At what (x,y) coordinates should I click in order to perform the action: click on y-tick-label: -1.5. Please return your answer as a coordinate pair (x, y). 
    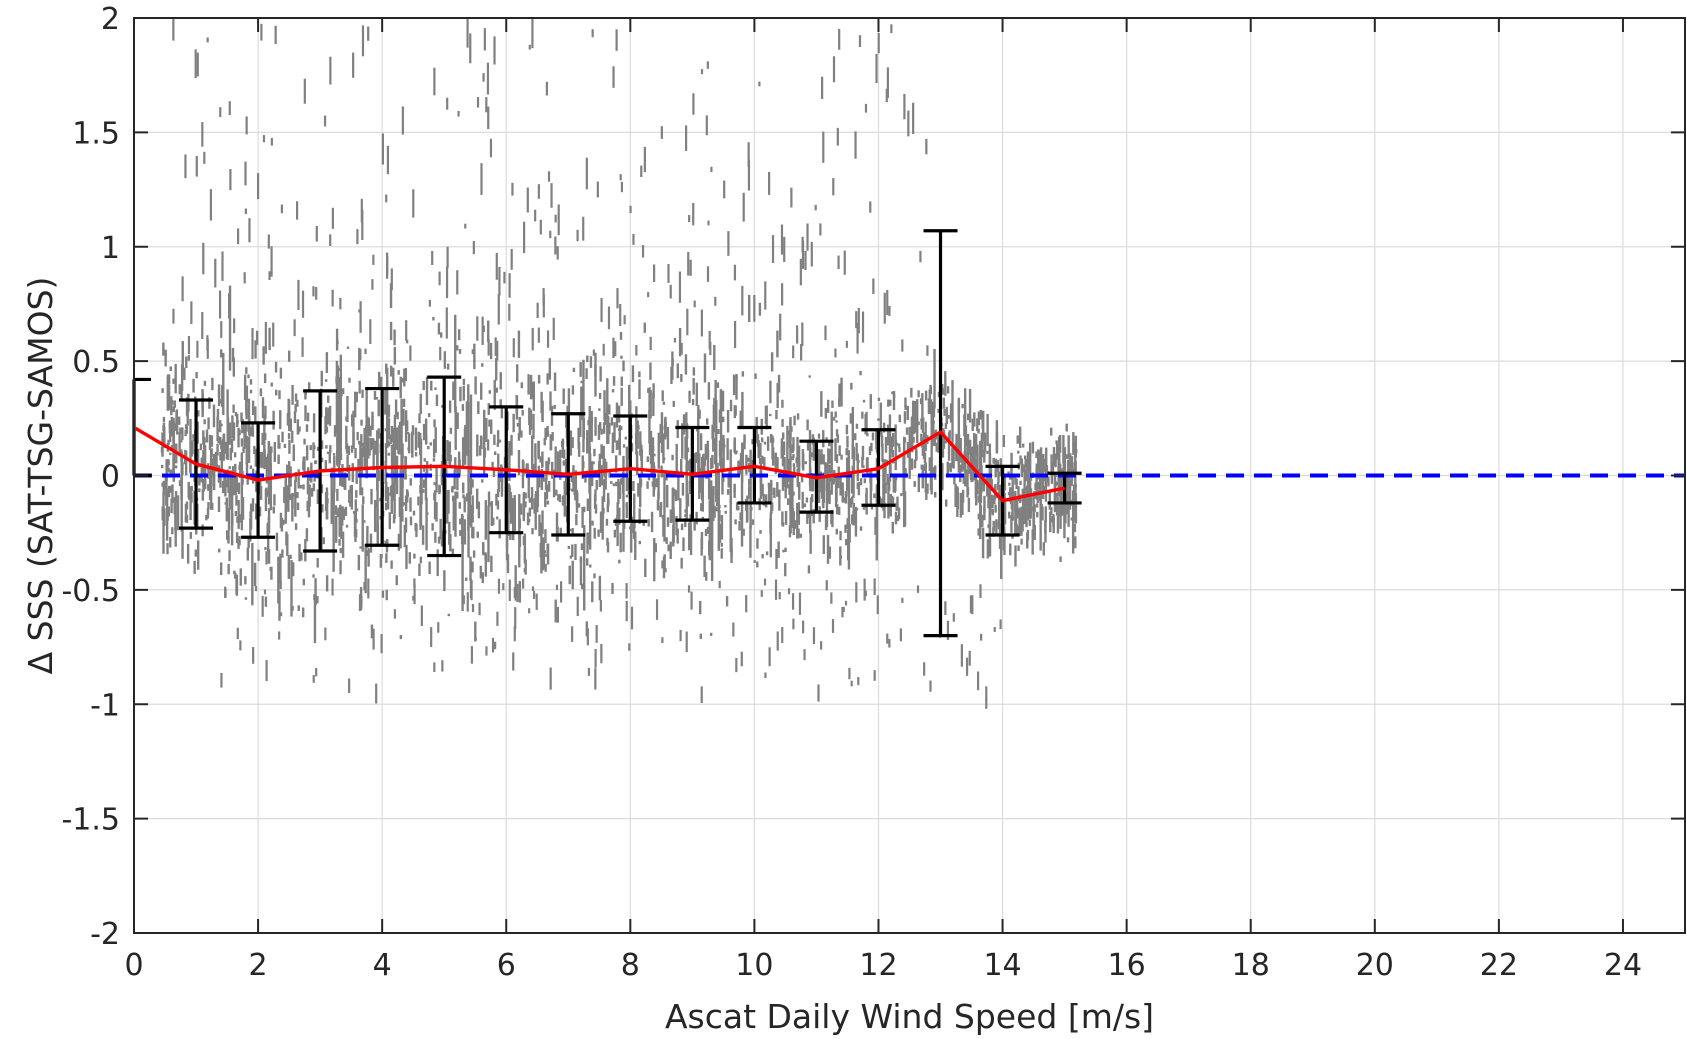
    Looking at the image, I should click on (90, 820).